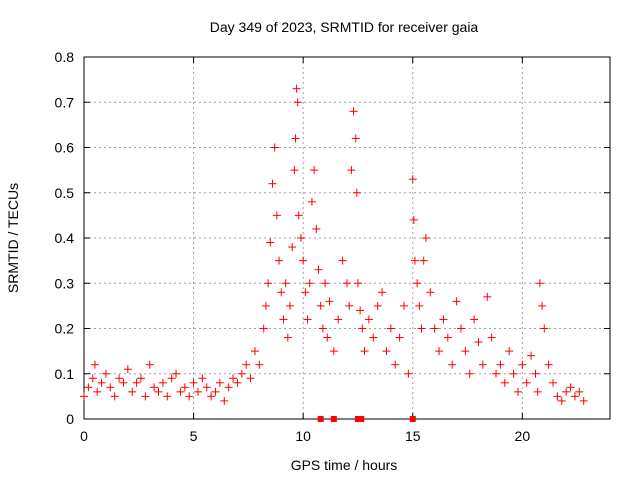 The image size is (640, 480). What do you see at coordinates (344, 465) in the screenshot?
I see `x-axis-label: GPS time / hours` at bounding box center [344, 465].